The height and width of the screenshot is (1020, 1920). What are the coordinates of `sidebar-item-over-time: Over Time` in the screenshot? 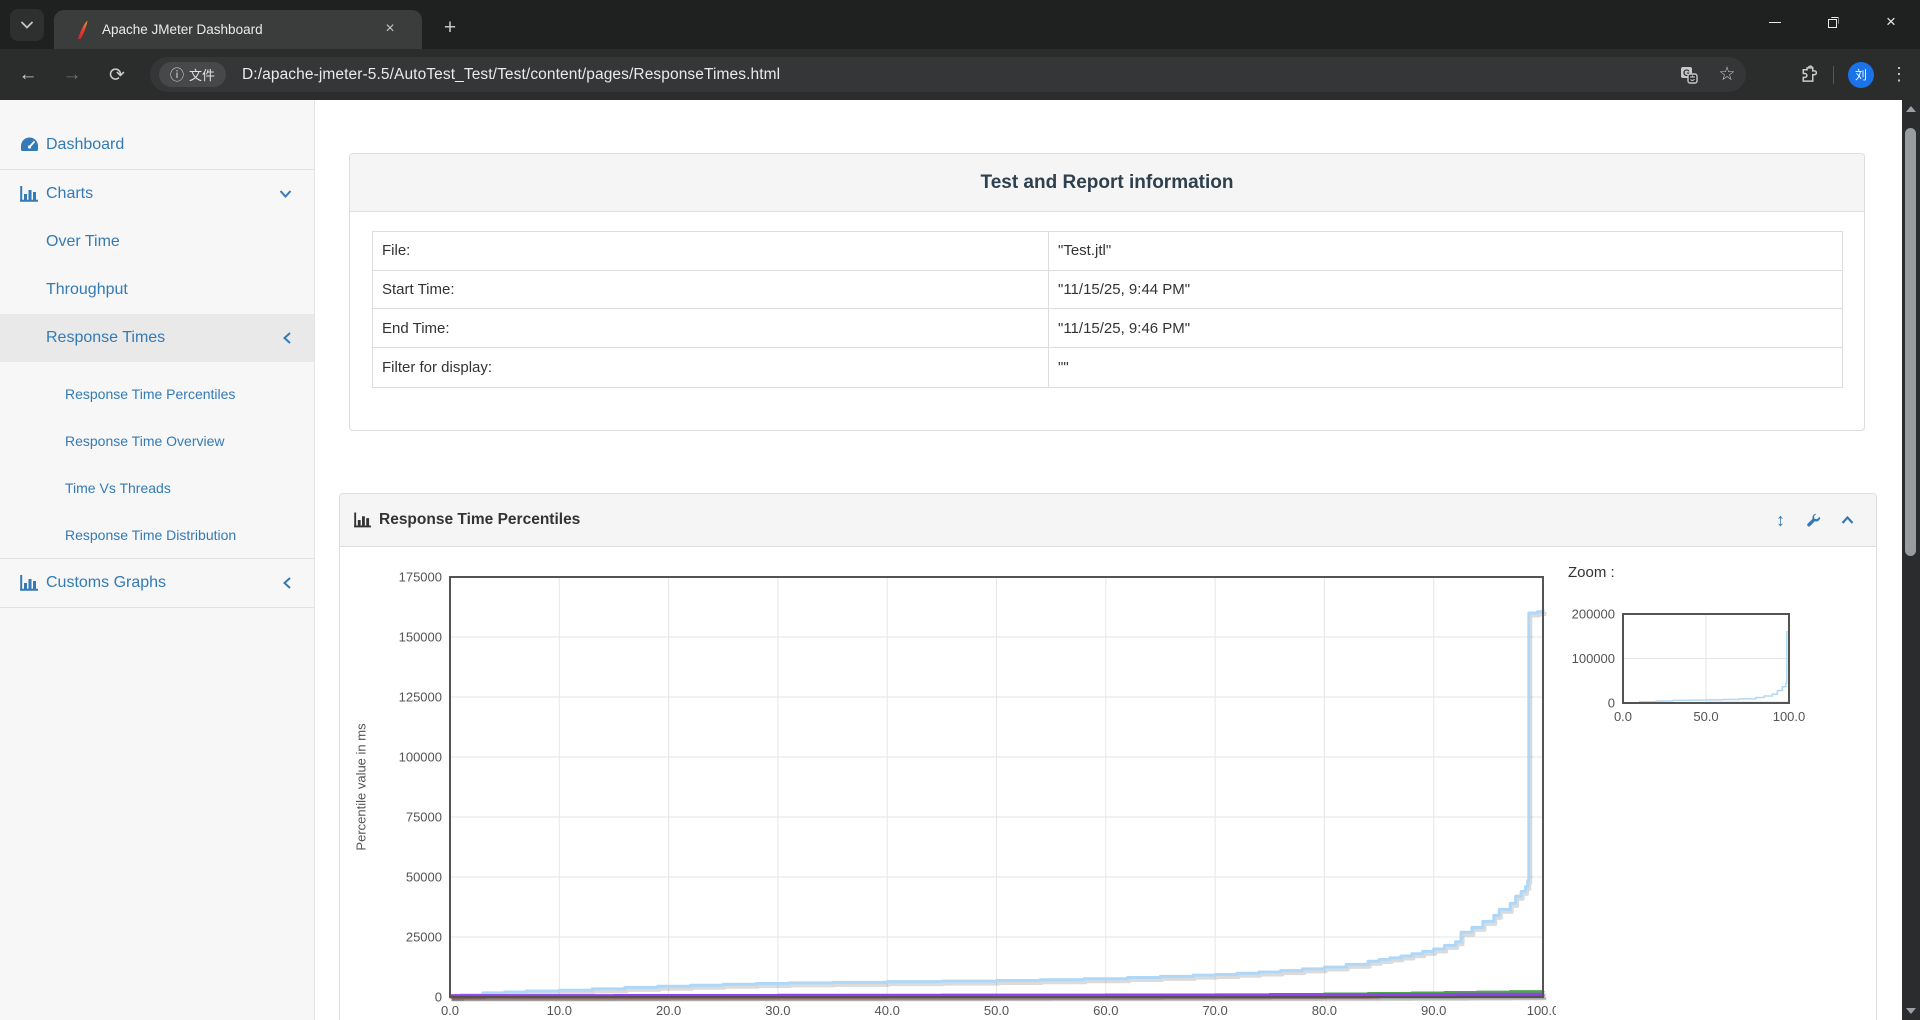 It's located at (157, 242).